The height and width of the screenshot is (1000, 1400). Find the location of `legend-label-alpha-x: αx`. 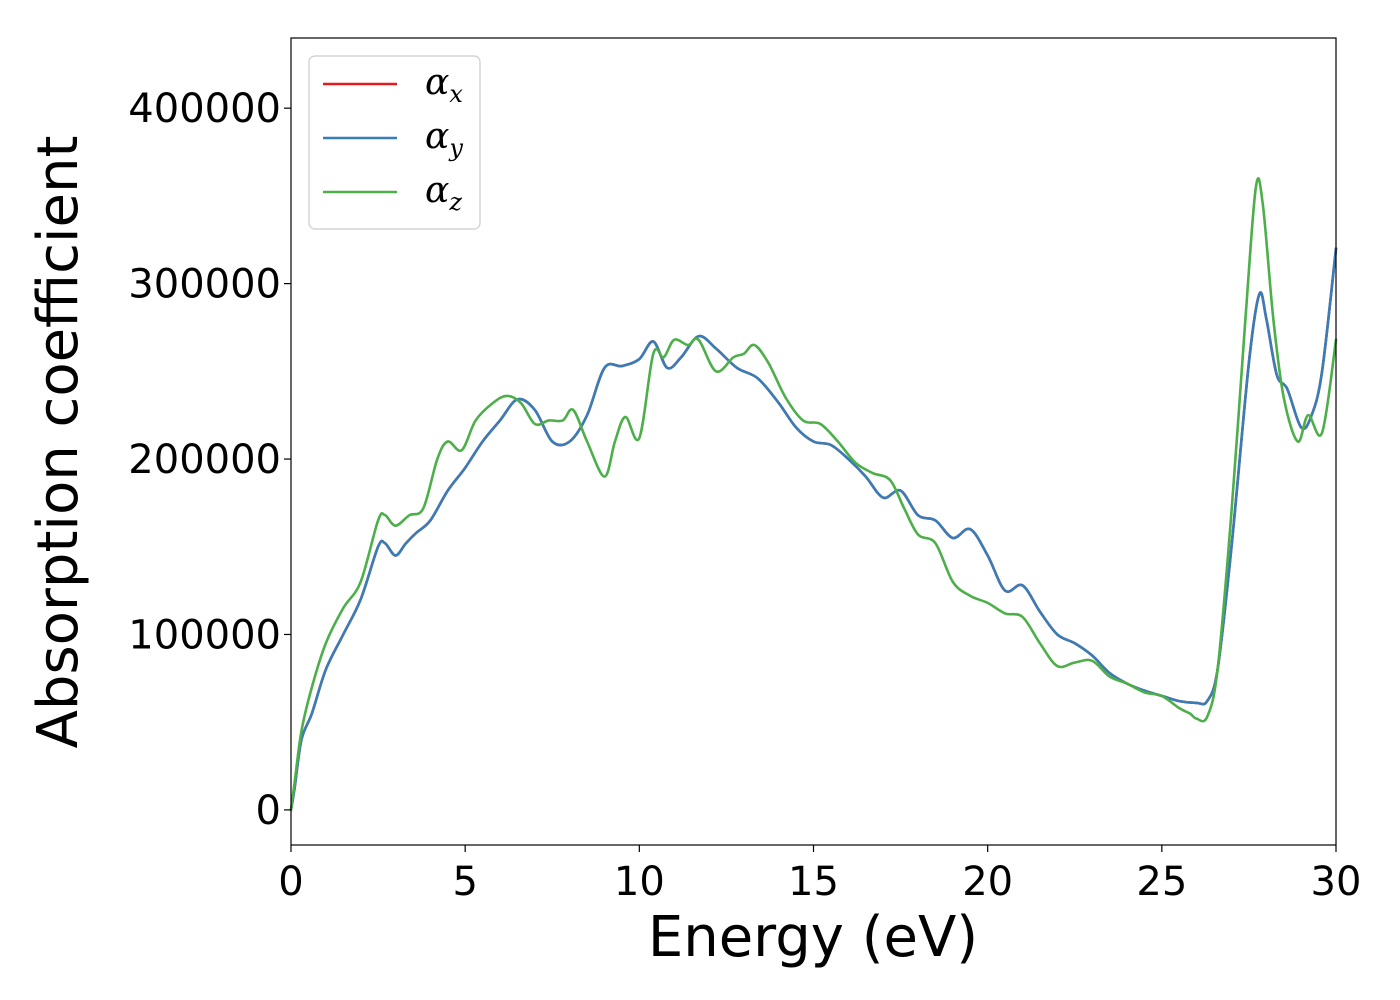

legend-label-alpha-x: αx is located at coordinates (444, 85).